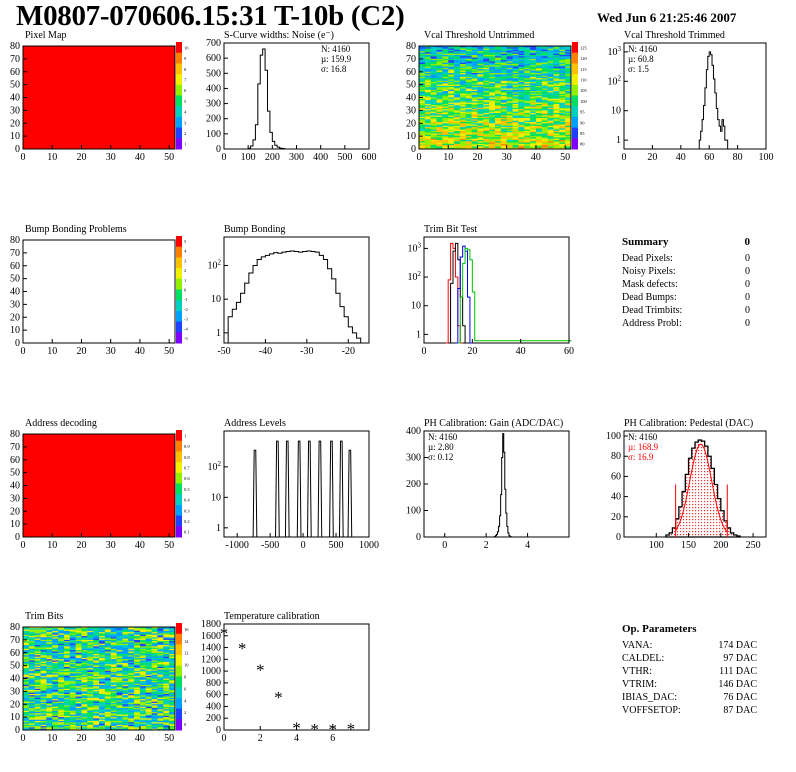  What do you see at coordinates (213, 88) in the screenshot?
I see `y-tick-label: 400` at bounding box center [213, 88].